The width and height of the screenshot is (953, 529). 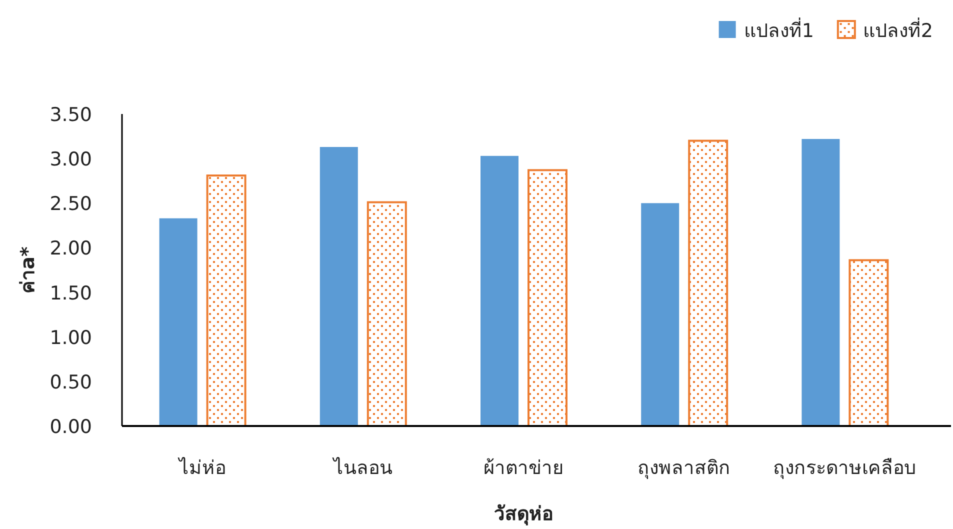 I want to click on x-tick-label: ถุงกระดาษเคลือบ, so click(x=844, y=468).